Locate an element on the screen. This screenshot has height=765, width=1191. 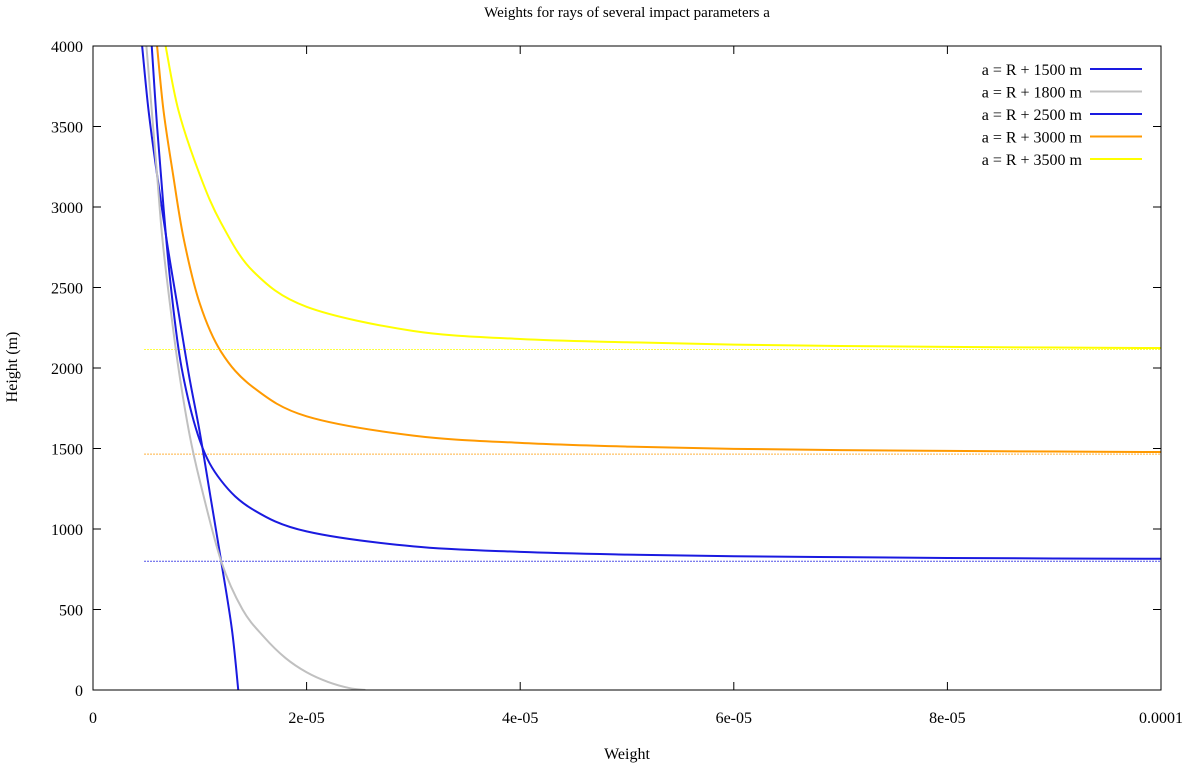
y-tick-label: 1500 is located at coordinates (67, 450).